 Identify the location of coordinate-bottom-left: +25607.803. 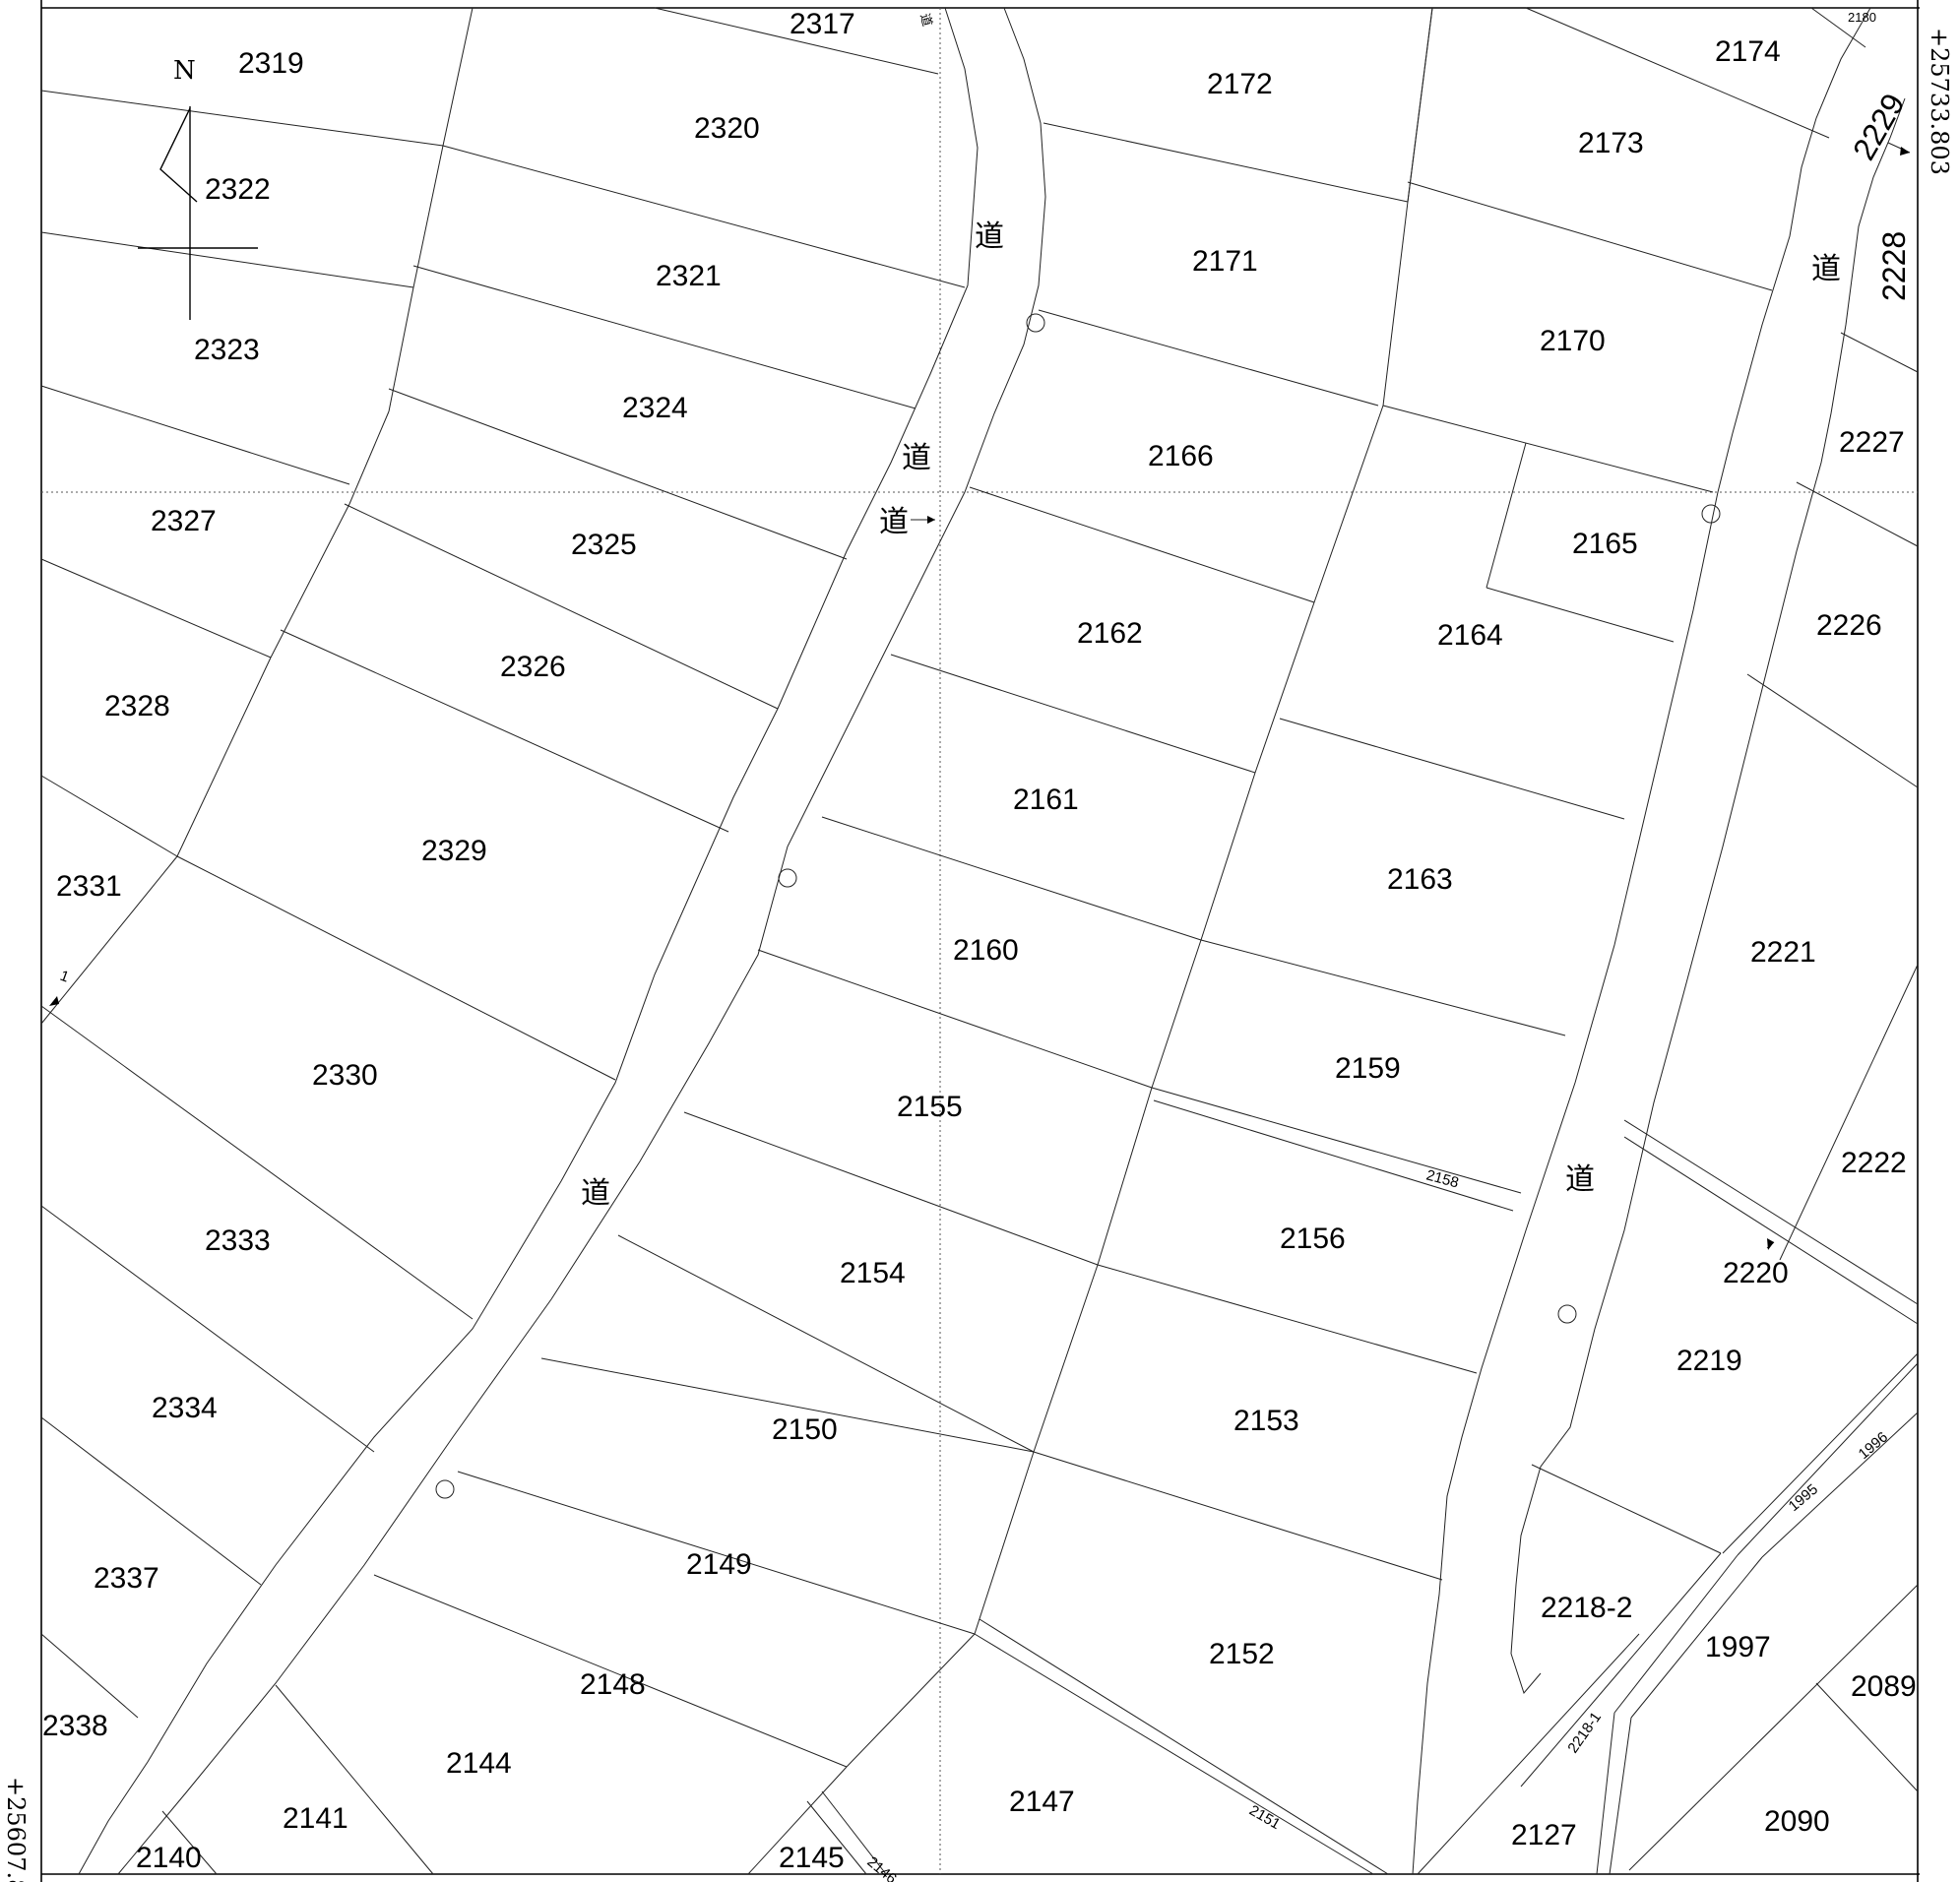
(16, 1829).